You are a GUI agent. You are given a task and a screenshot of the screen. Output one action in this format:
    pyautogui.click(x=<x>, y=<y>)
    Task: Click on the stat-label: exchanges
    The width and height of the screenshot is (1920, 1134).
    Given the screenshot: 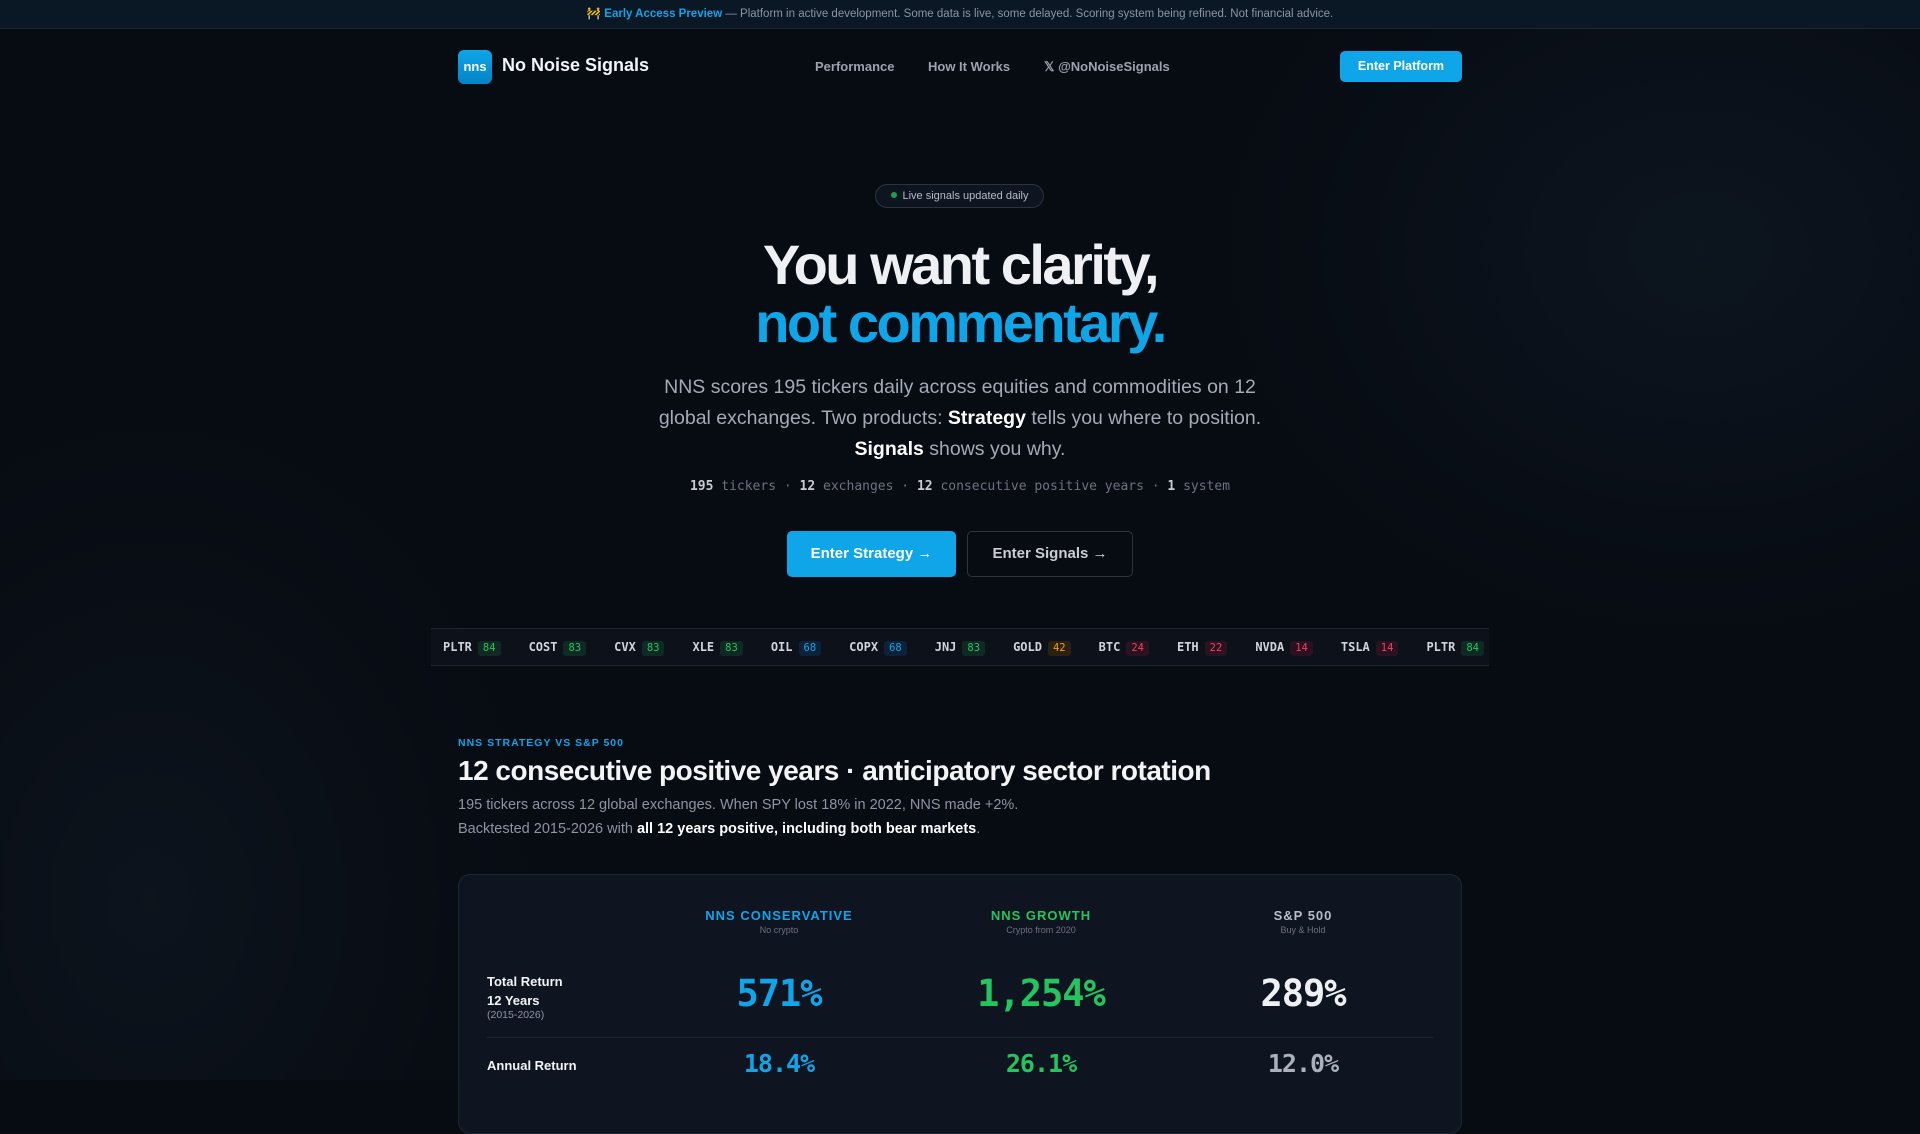 What is the action you would take?
    pyautogui.click(x=858, y=486)
    